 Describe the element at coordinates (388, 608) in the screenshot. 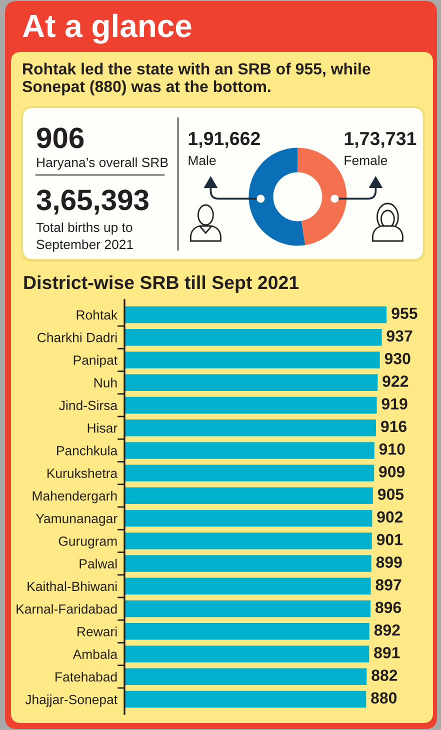

I see `data-label: 896` at that location.